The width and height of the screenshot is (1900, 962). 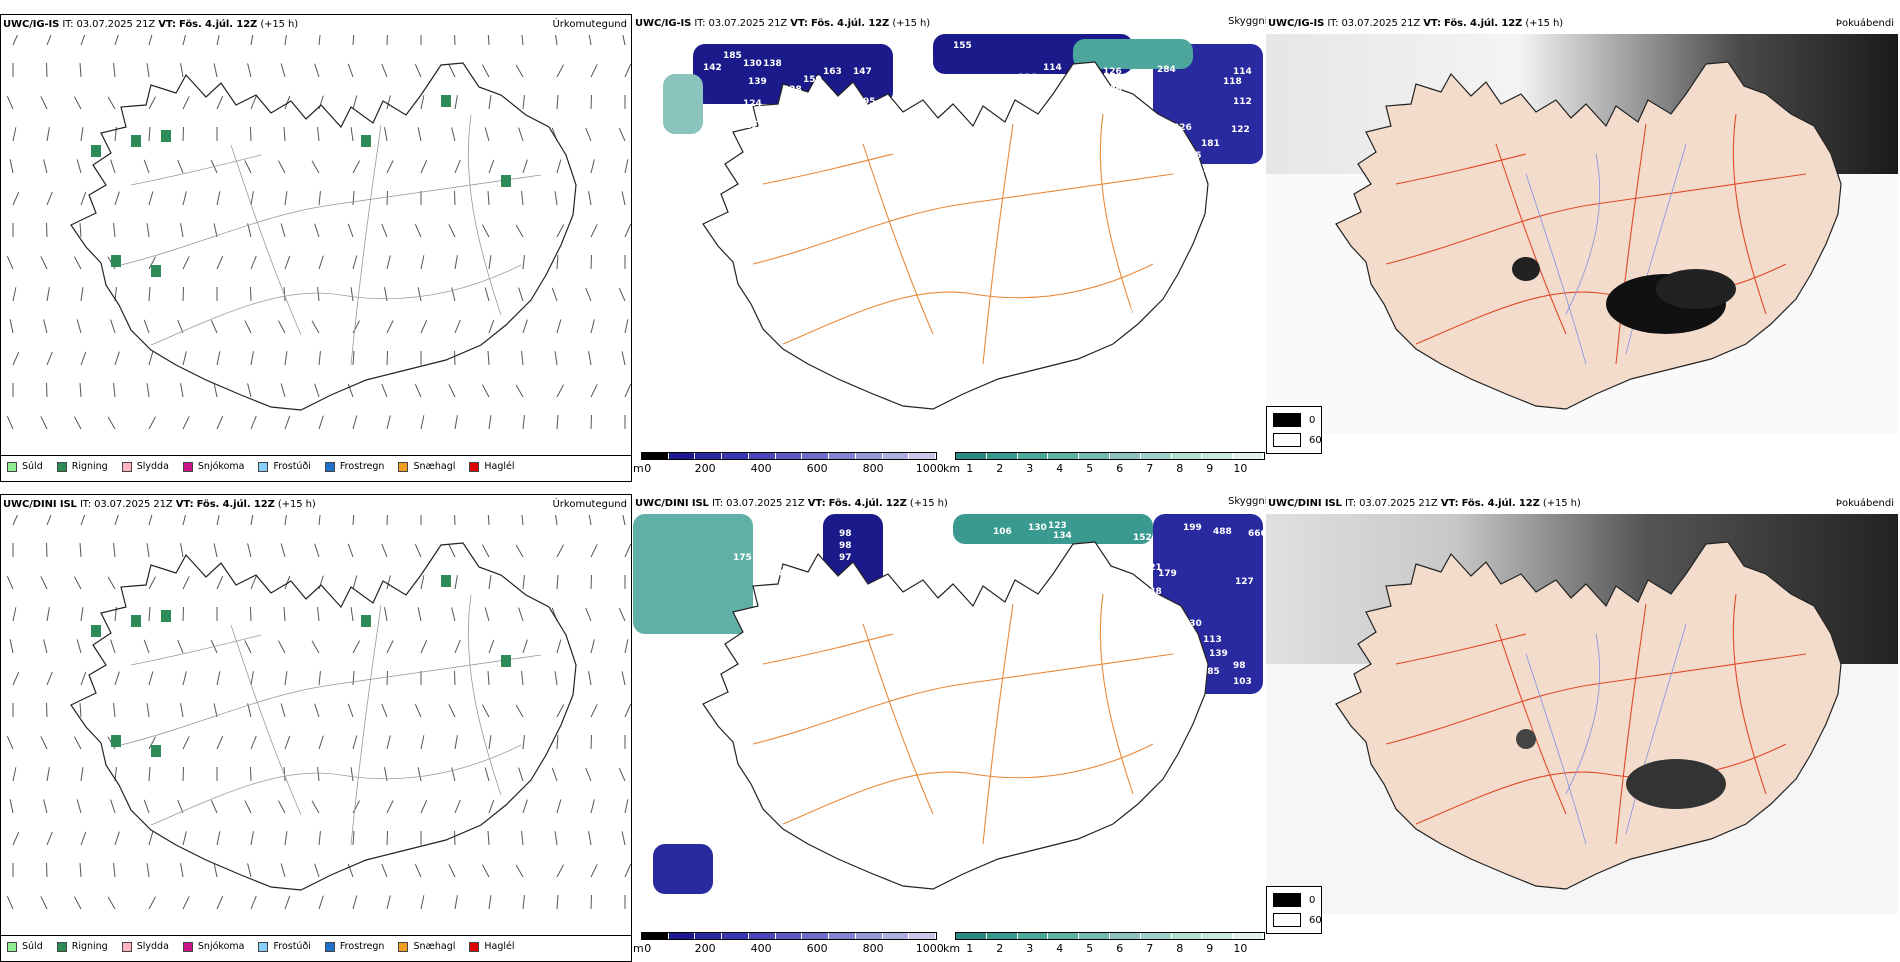 I want to click on road-line, so click(x=266, y=240).